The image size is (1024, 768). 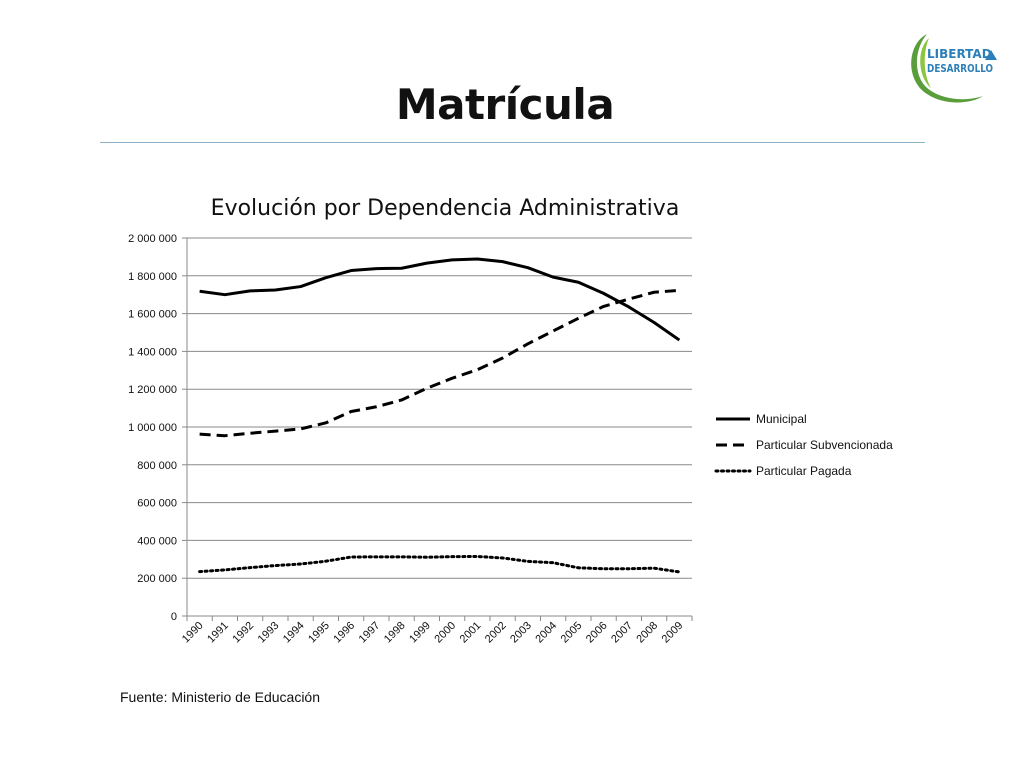 I want to click on x-tick-label-2005: 2005, so click(x=572, y=633).